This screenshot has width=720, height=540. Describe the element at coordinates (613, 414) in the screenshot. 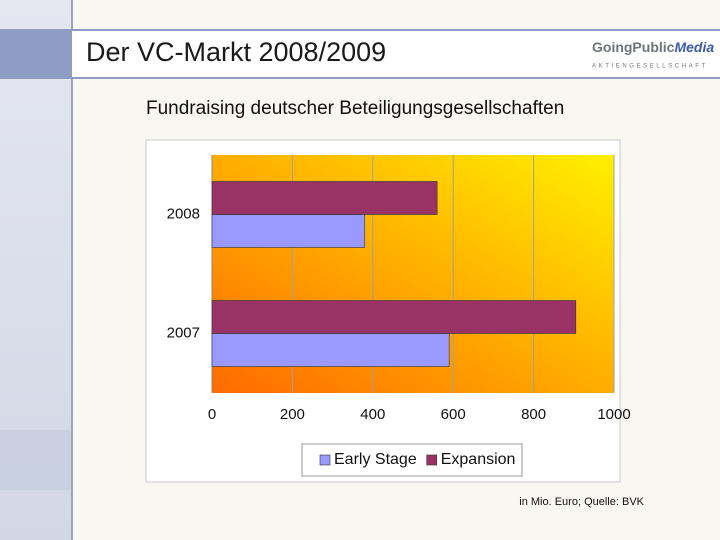

I see `x-tick-label: 1000` at that location.